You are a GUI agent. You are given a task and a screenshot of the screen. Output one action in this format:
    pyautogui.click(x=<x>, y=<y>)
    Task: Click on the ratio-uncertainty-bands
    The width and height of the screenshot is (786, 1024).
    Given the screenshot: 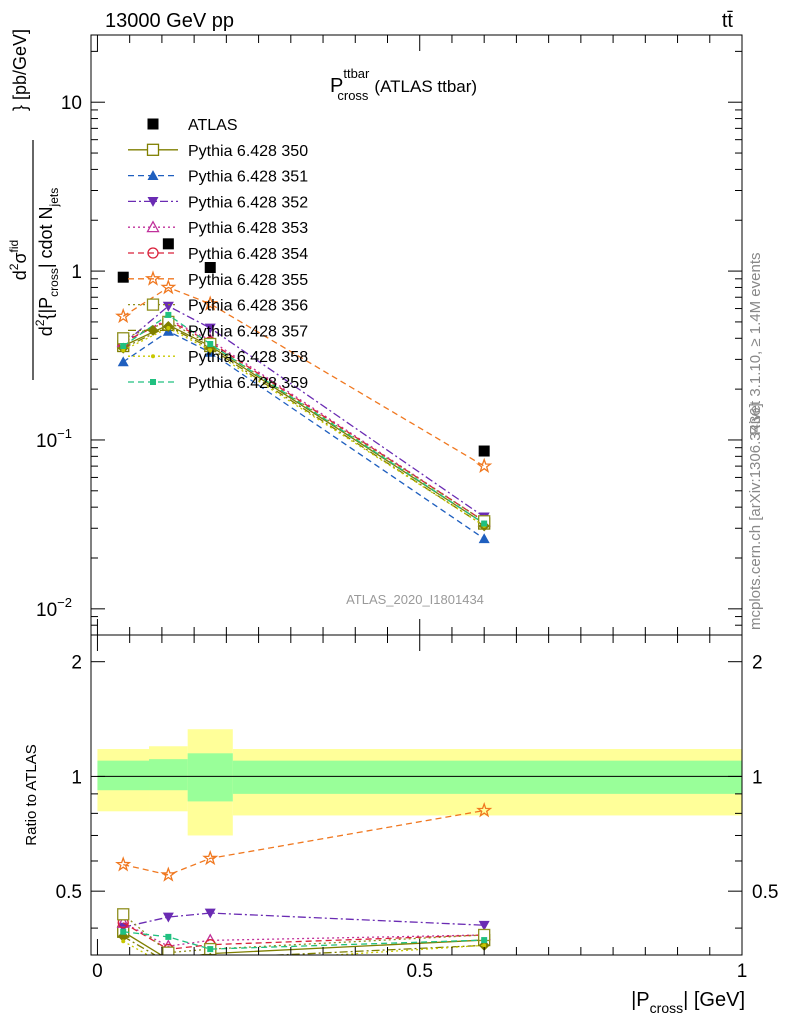 What is the action you would take?
    pyautogui.click(x=419, y=782)
    